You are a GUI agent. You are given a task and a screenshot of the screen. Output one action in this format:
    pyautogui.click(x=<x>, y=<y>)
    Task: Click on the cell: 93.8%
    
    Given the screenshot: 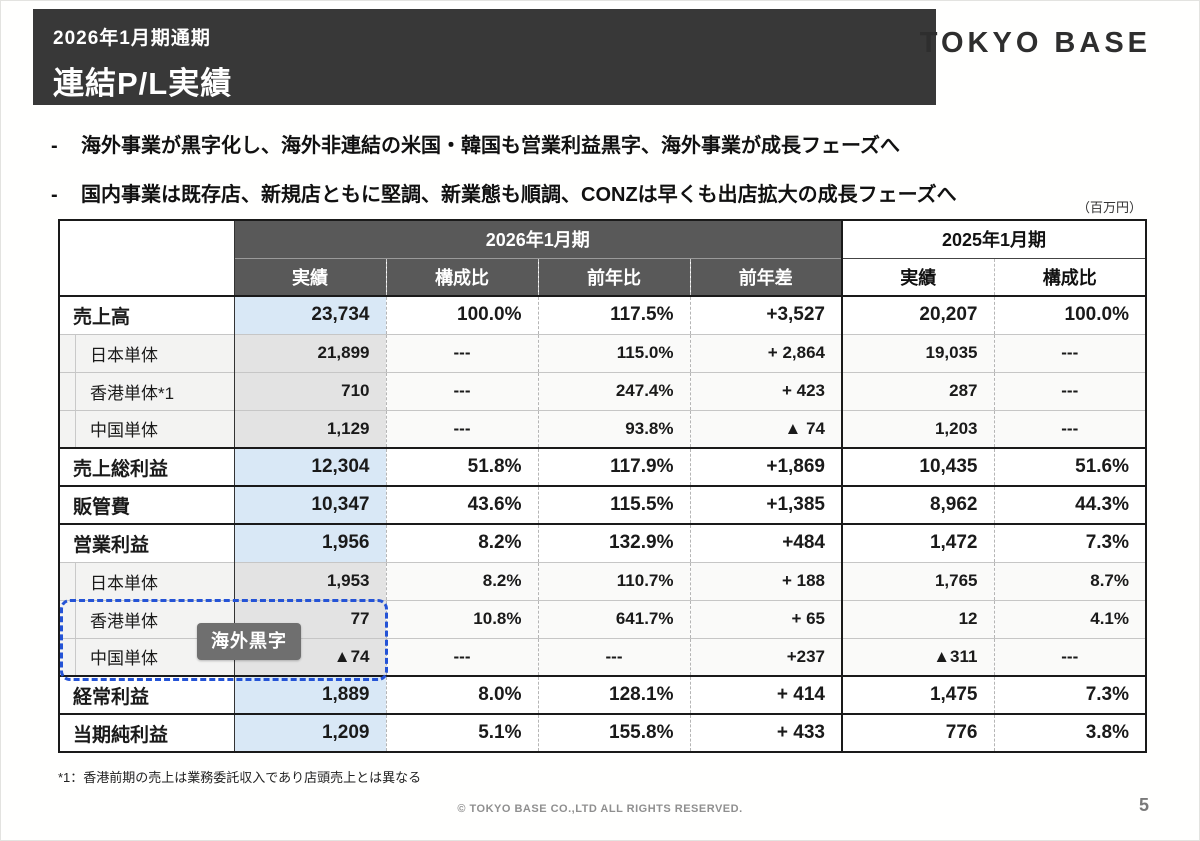 What is the action you would take?
    pyautogui.click(x=614, y=428)
    